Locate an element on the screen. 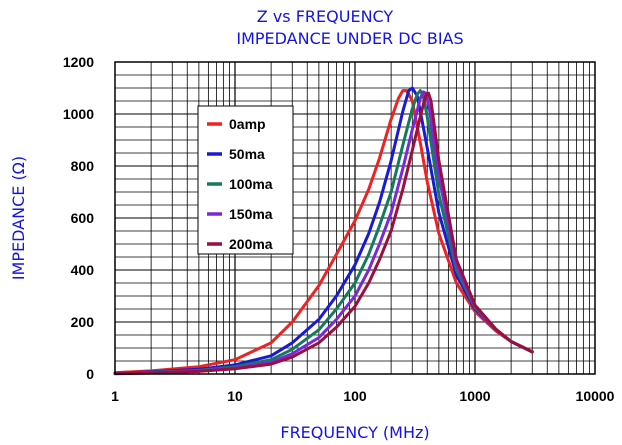 This screenshot has height=445, width=622. chart-subtitle: IMPEDANCE UNDER DC BIAS is located at coordinates (349, 38).